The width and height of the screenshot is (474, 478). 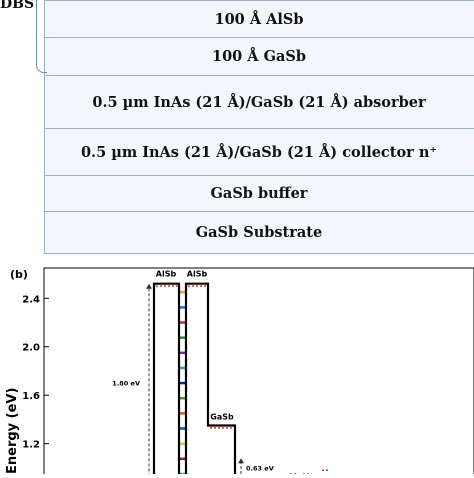 What do you see at coordinates (260, 468) in the screenshot?
I see `step-height-label: 0.63 eV` at bounding box center [260, 468].